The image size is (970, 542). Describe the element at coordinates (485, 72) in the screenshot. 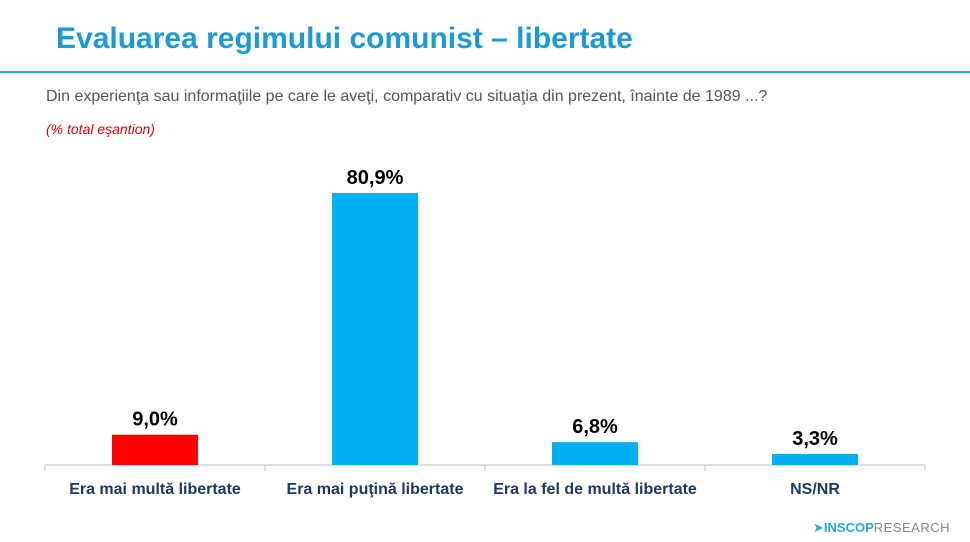

I see `title-rule` at that location.